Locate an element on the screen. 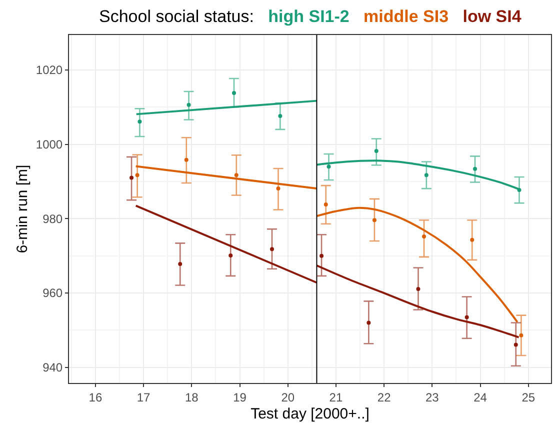  x-tick-label: 20 is located at coordinates (288, 397).